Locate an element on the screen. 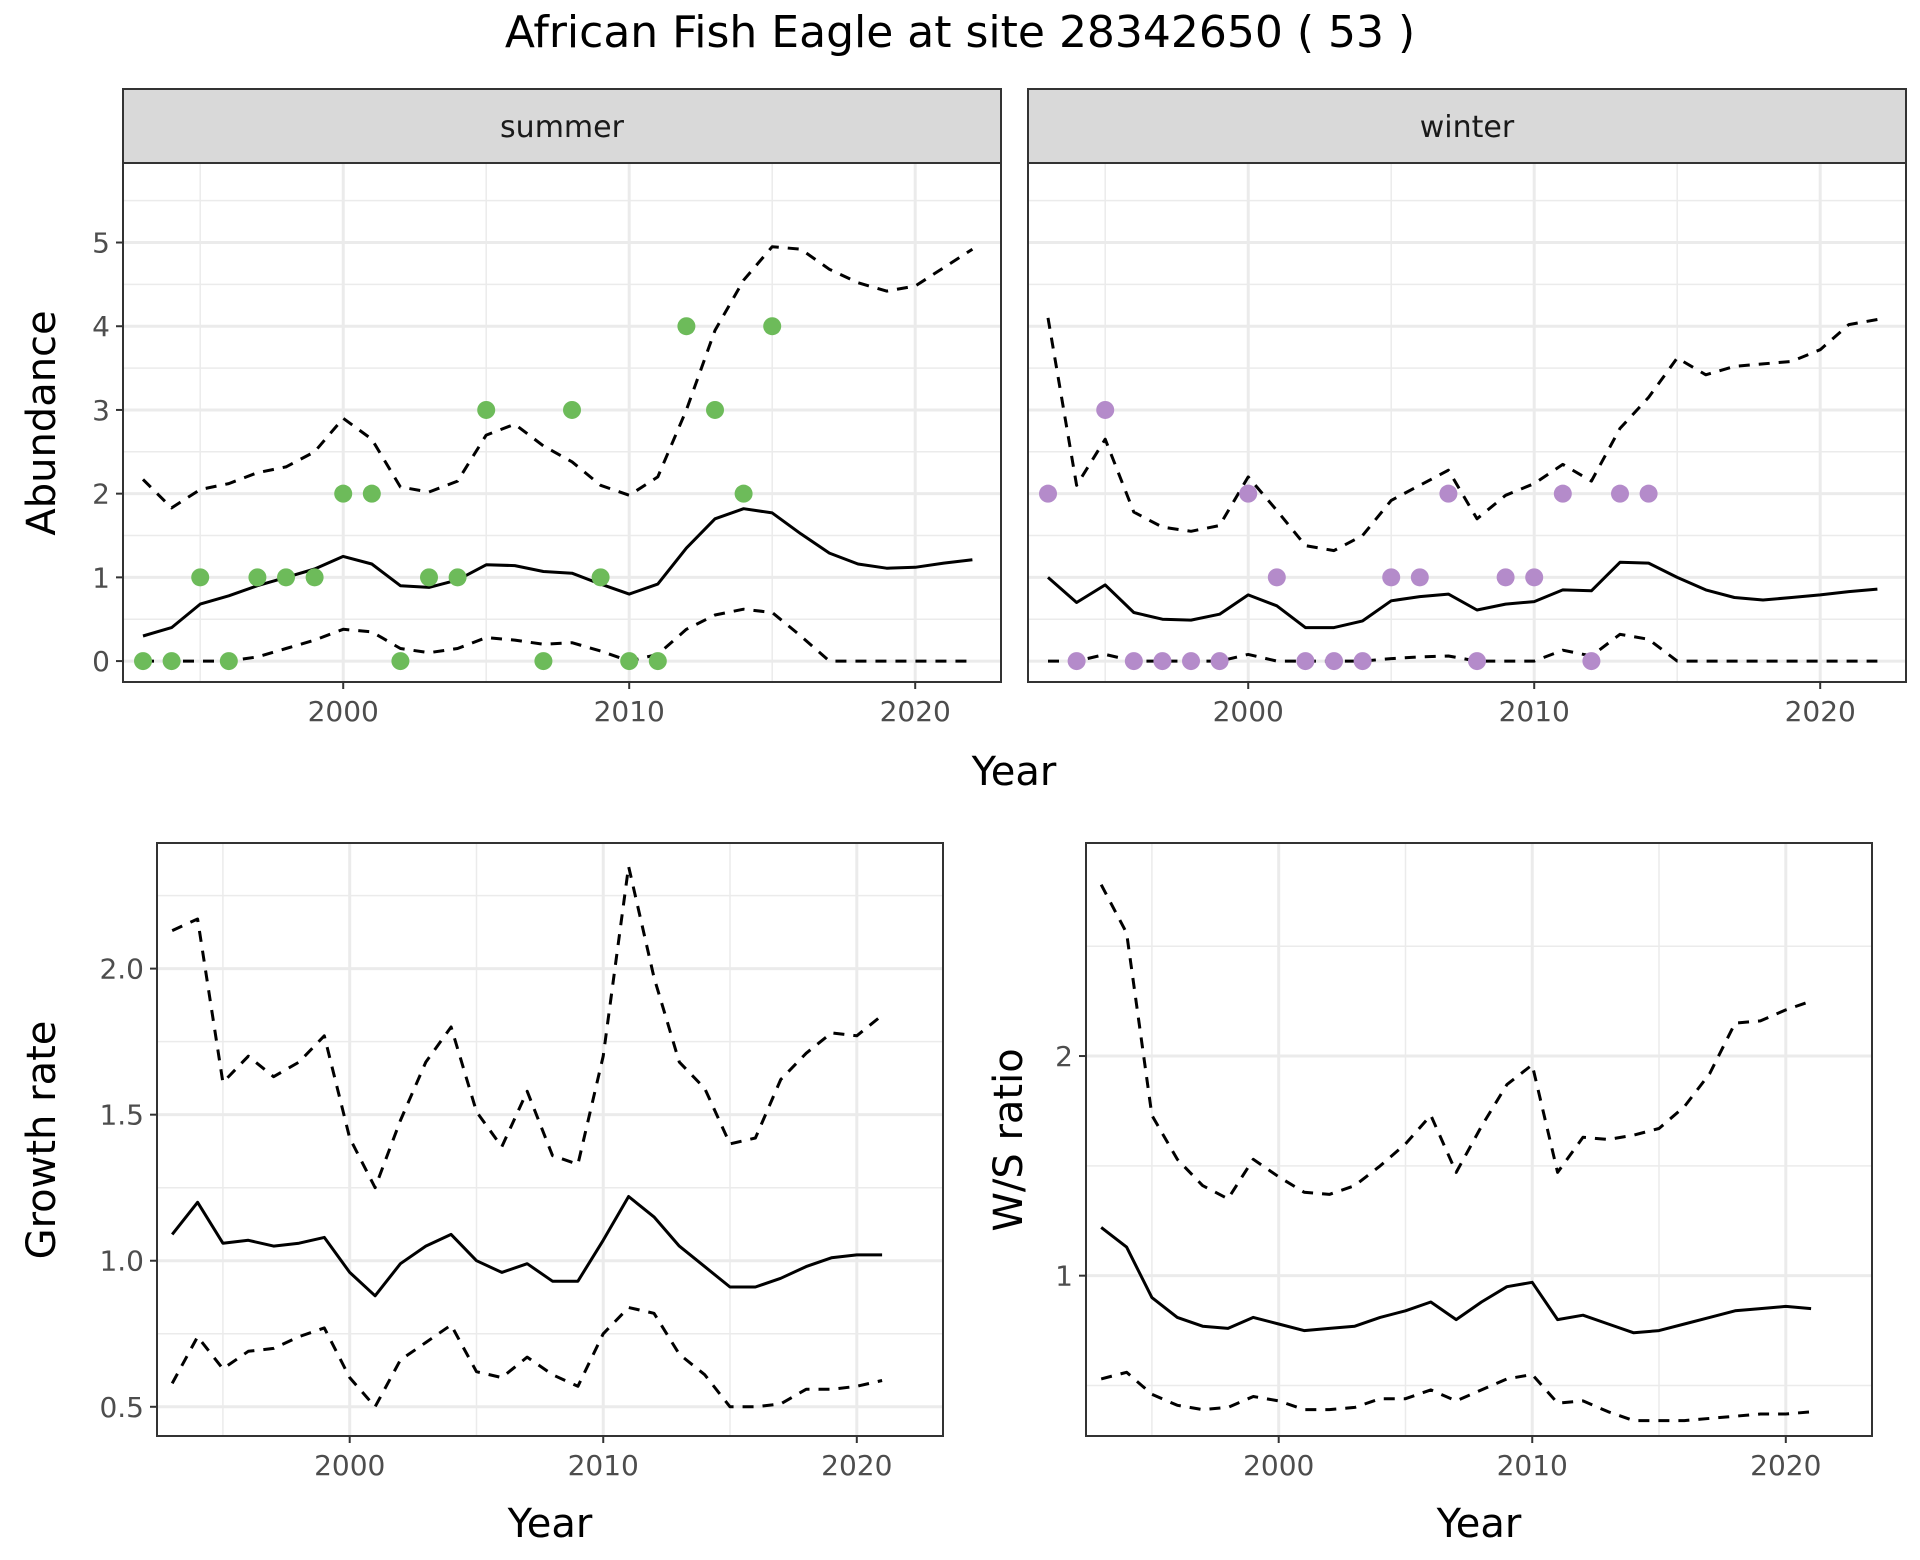  facet-strip-label: summer is located at coordinates (562, 127).